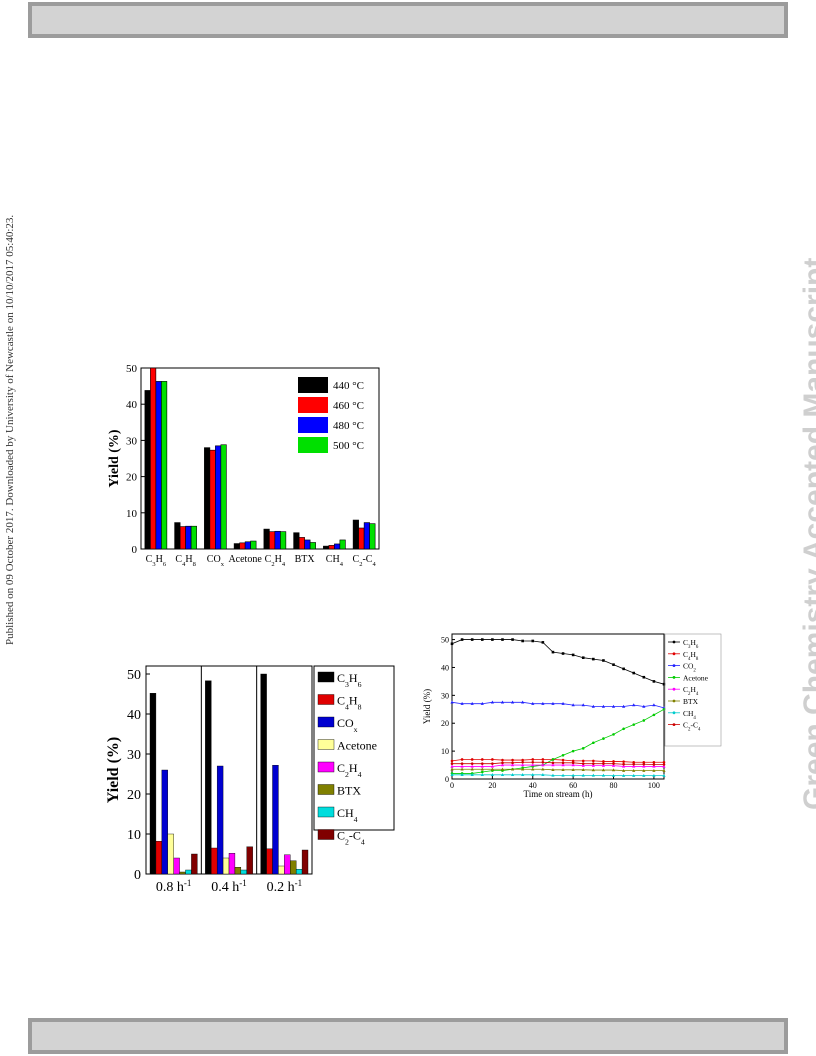 This screenshot has width=816, height=1056. What do you see at coordinates (558, 794) in the screenshot?
I see `x-axis-label: Time on stream (h)` at bounding box center [558, 794].